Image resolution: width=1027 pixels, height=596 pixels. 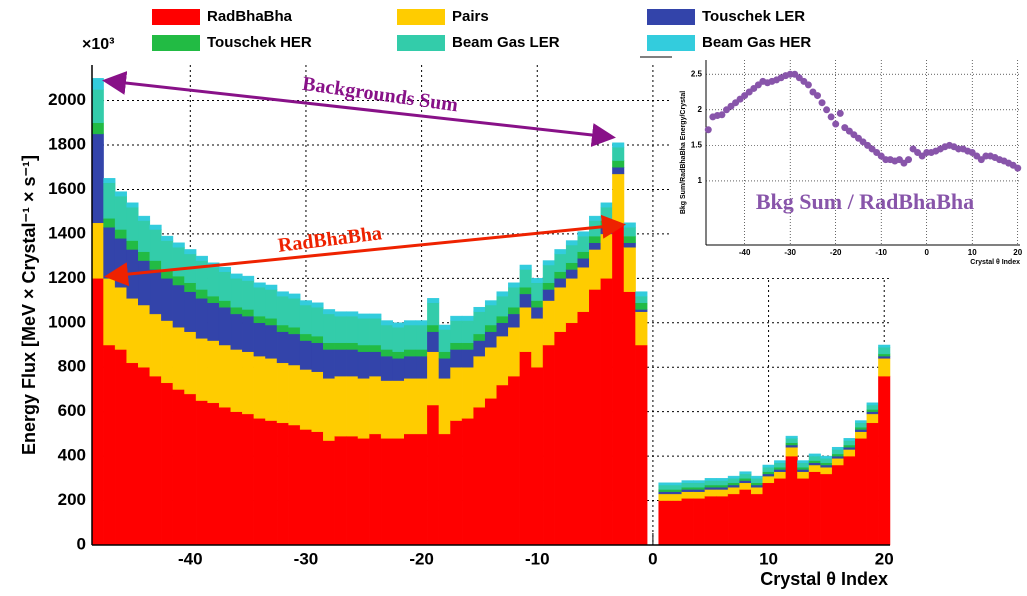 What do you see at coordinates (926, 252) in the screenshot?
I see `x-tick-label: 0` at bounding box center [926, 252].